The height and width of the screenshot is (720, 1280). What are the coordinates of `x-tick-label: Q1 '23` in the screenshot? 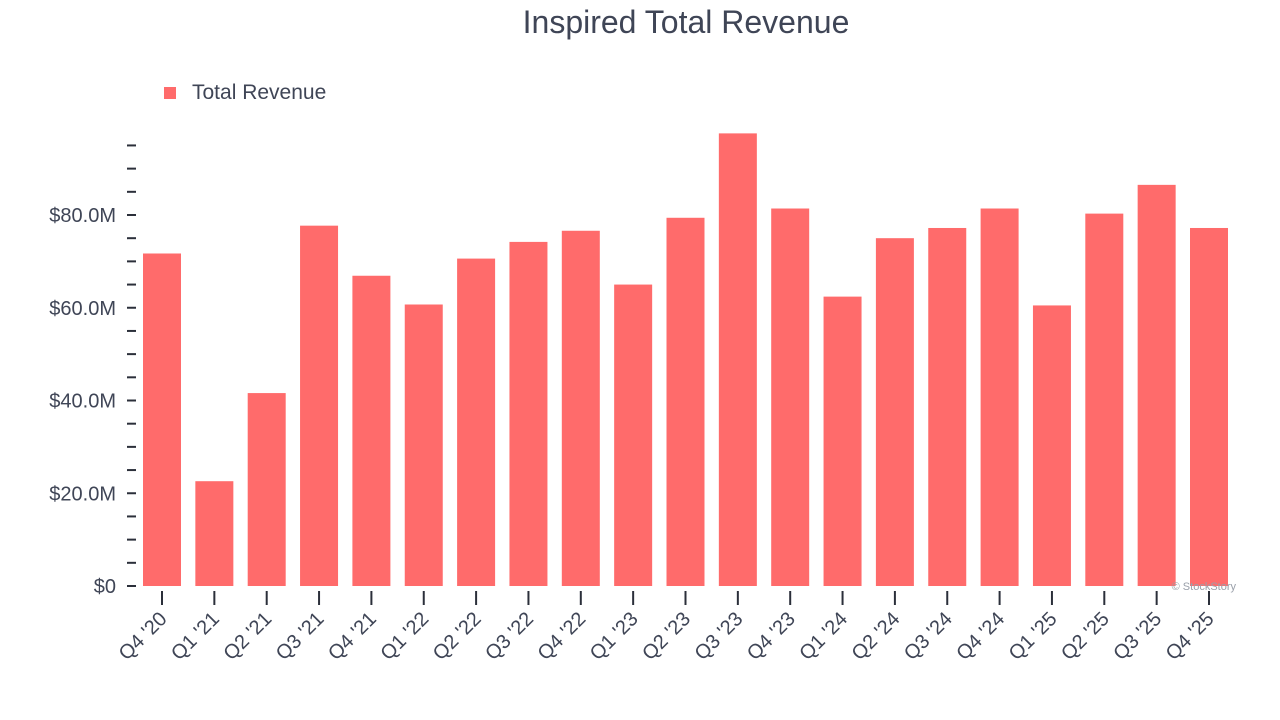 It's located at (614, 636).